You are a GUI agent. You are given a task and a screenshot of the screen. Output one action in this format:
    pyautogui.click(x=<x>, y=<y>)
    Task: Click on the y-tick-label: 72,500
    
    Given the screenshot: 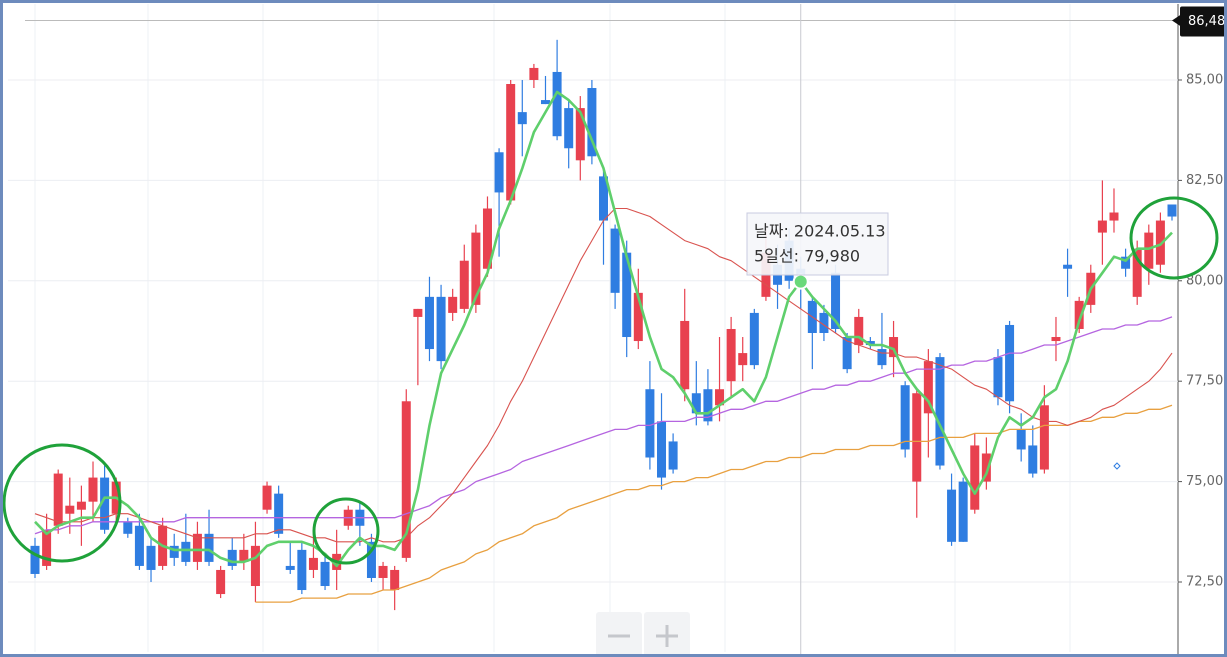 What is the action you would take?
    pyautogui.click(x=1206, y=581)
    